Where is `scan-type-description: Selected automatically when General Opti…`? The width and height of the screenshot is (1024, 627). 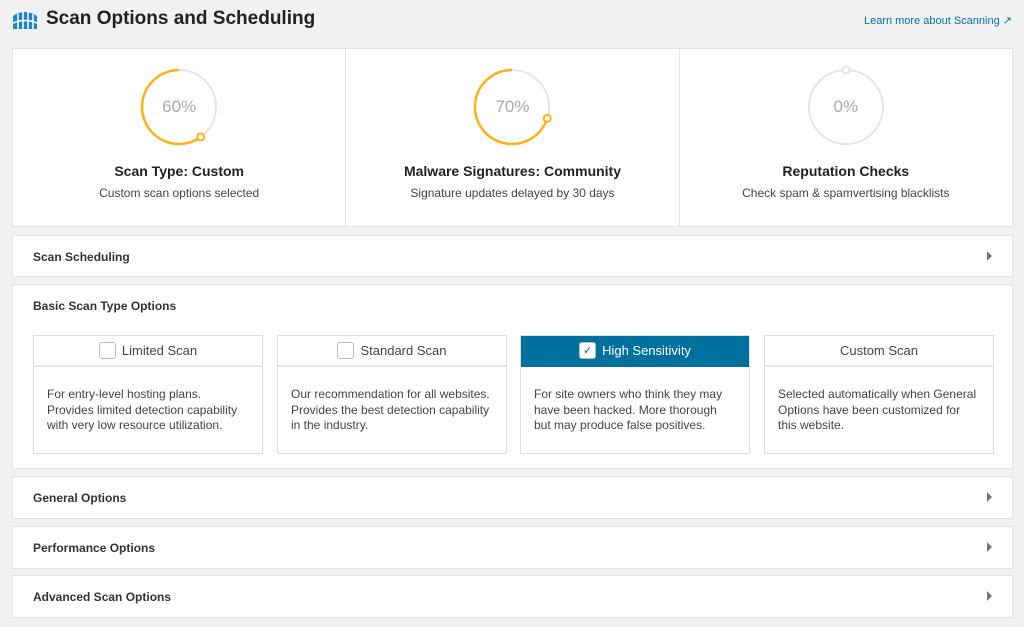 scan-type-description: Selected automatically when General Opti… is located at coordinates (877, 409).